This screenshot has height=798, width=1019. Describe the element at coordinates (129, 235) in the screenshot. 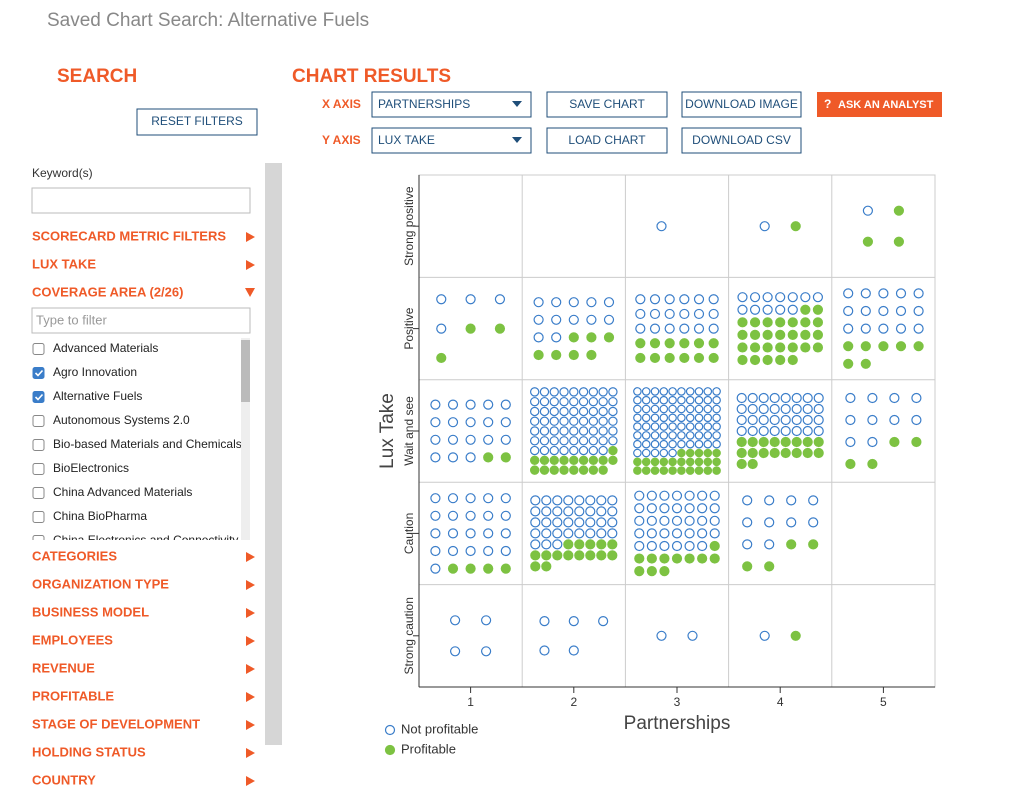

I see `filter-heading: SCORECARD METRIC FILTERS` at that location.